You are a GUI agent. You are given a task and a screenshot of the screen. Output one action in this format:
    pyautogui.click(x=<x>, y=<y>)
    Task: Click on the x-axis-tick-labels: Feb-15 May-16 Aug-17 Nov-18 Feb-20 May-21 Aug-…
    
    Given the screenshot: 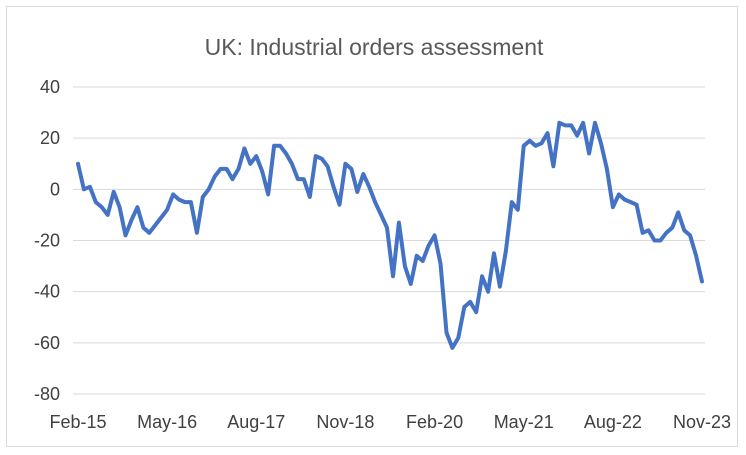 What is the action you would take?
    pyautogui.click(x=390, y=422)
    